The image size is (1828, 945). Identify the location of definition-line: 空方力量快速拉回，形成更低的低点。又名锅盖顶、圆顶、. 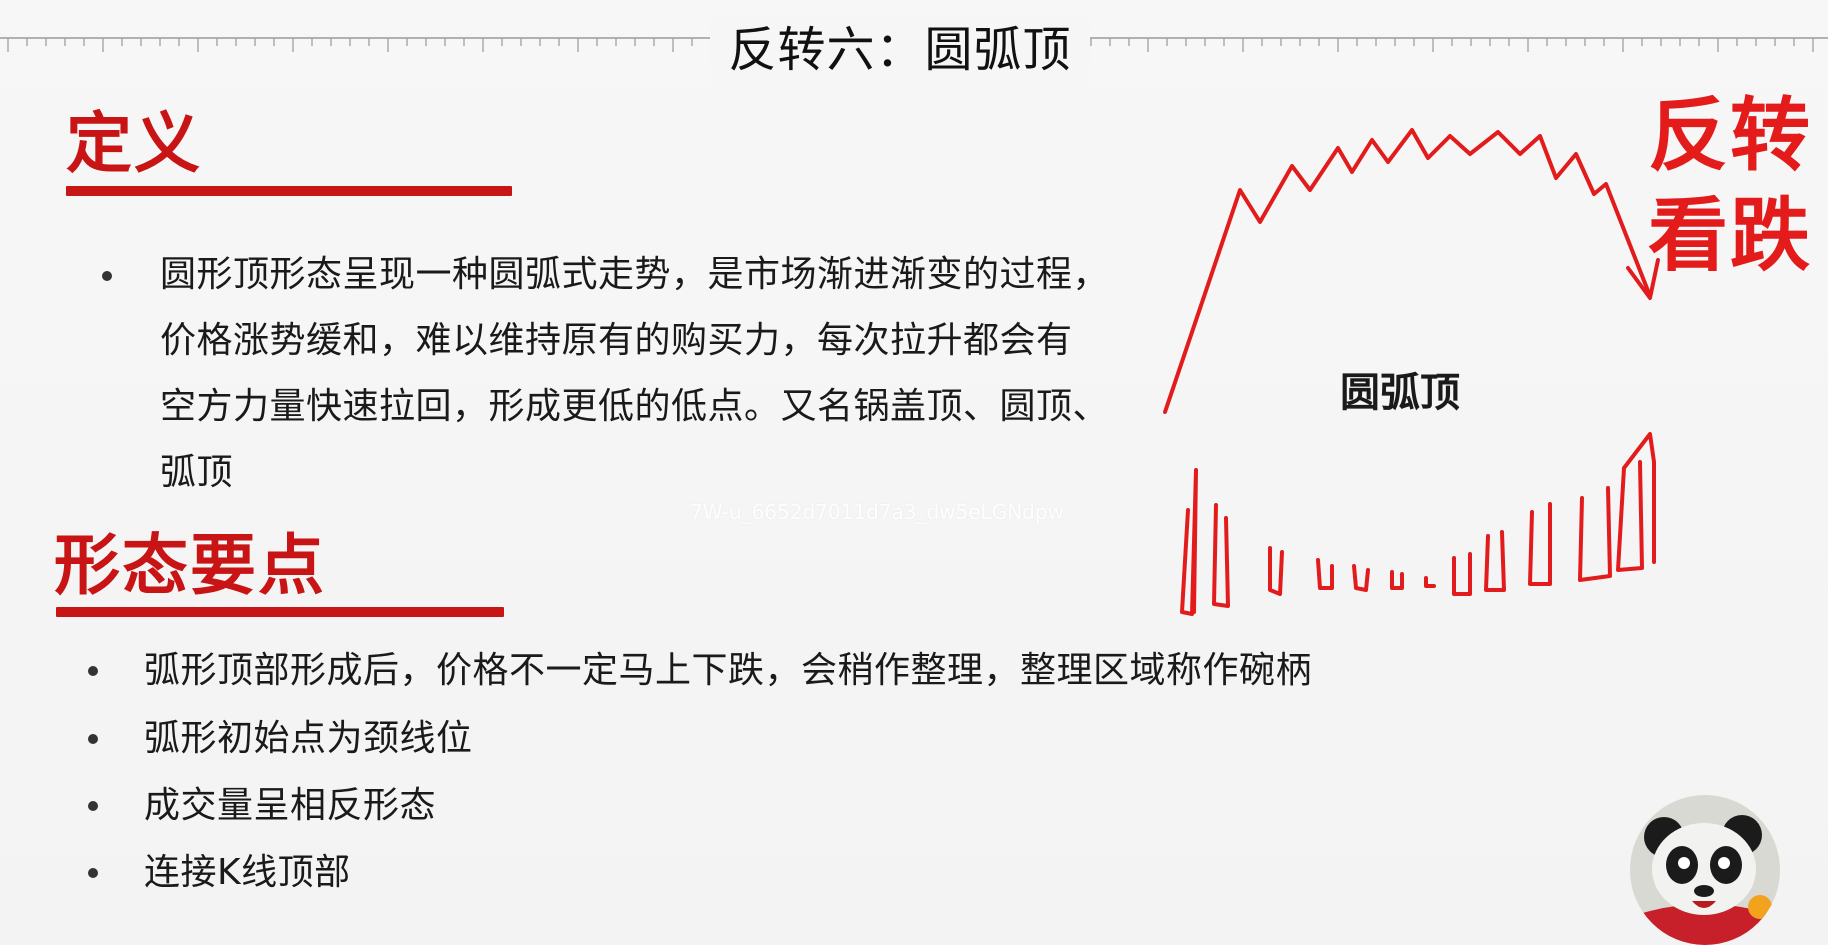
(635, 406).